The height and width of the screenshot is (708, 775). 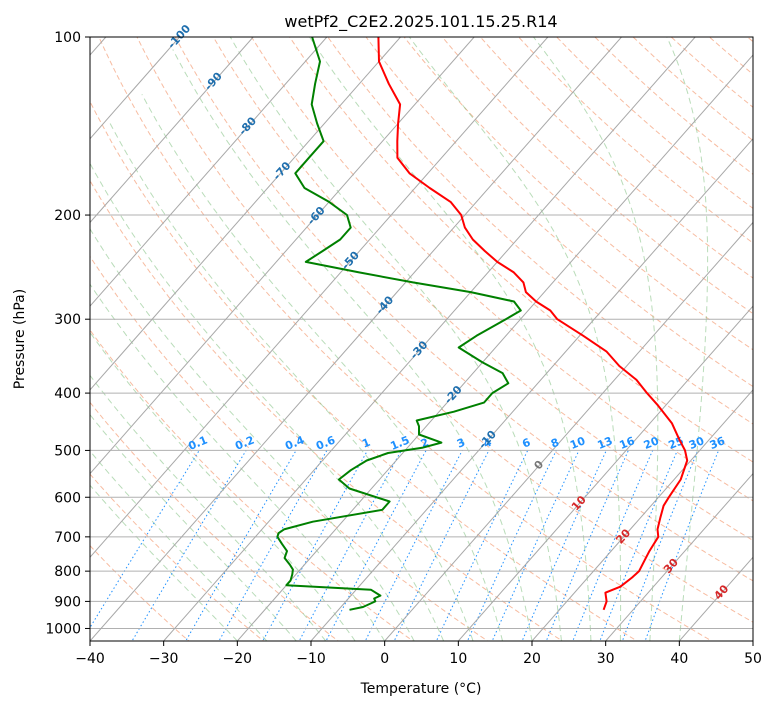 I want to click on x-tick-label: −30, so click(x=164, y=659).